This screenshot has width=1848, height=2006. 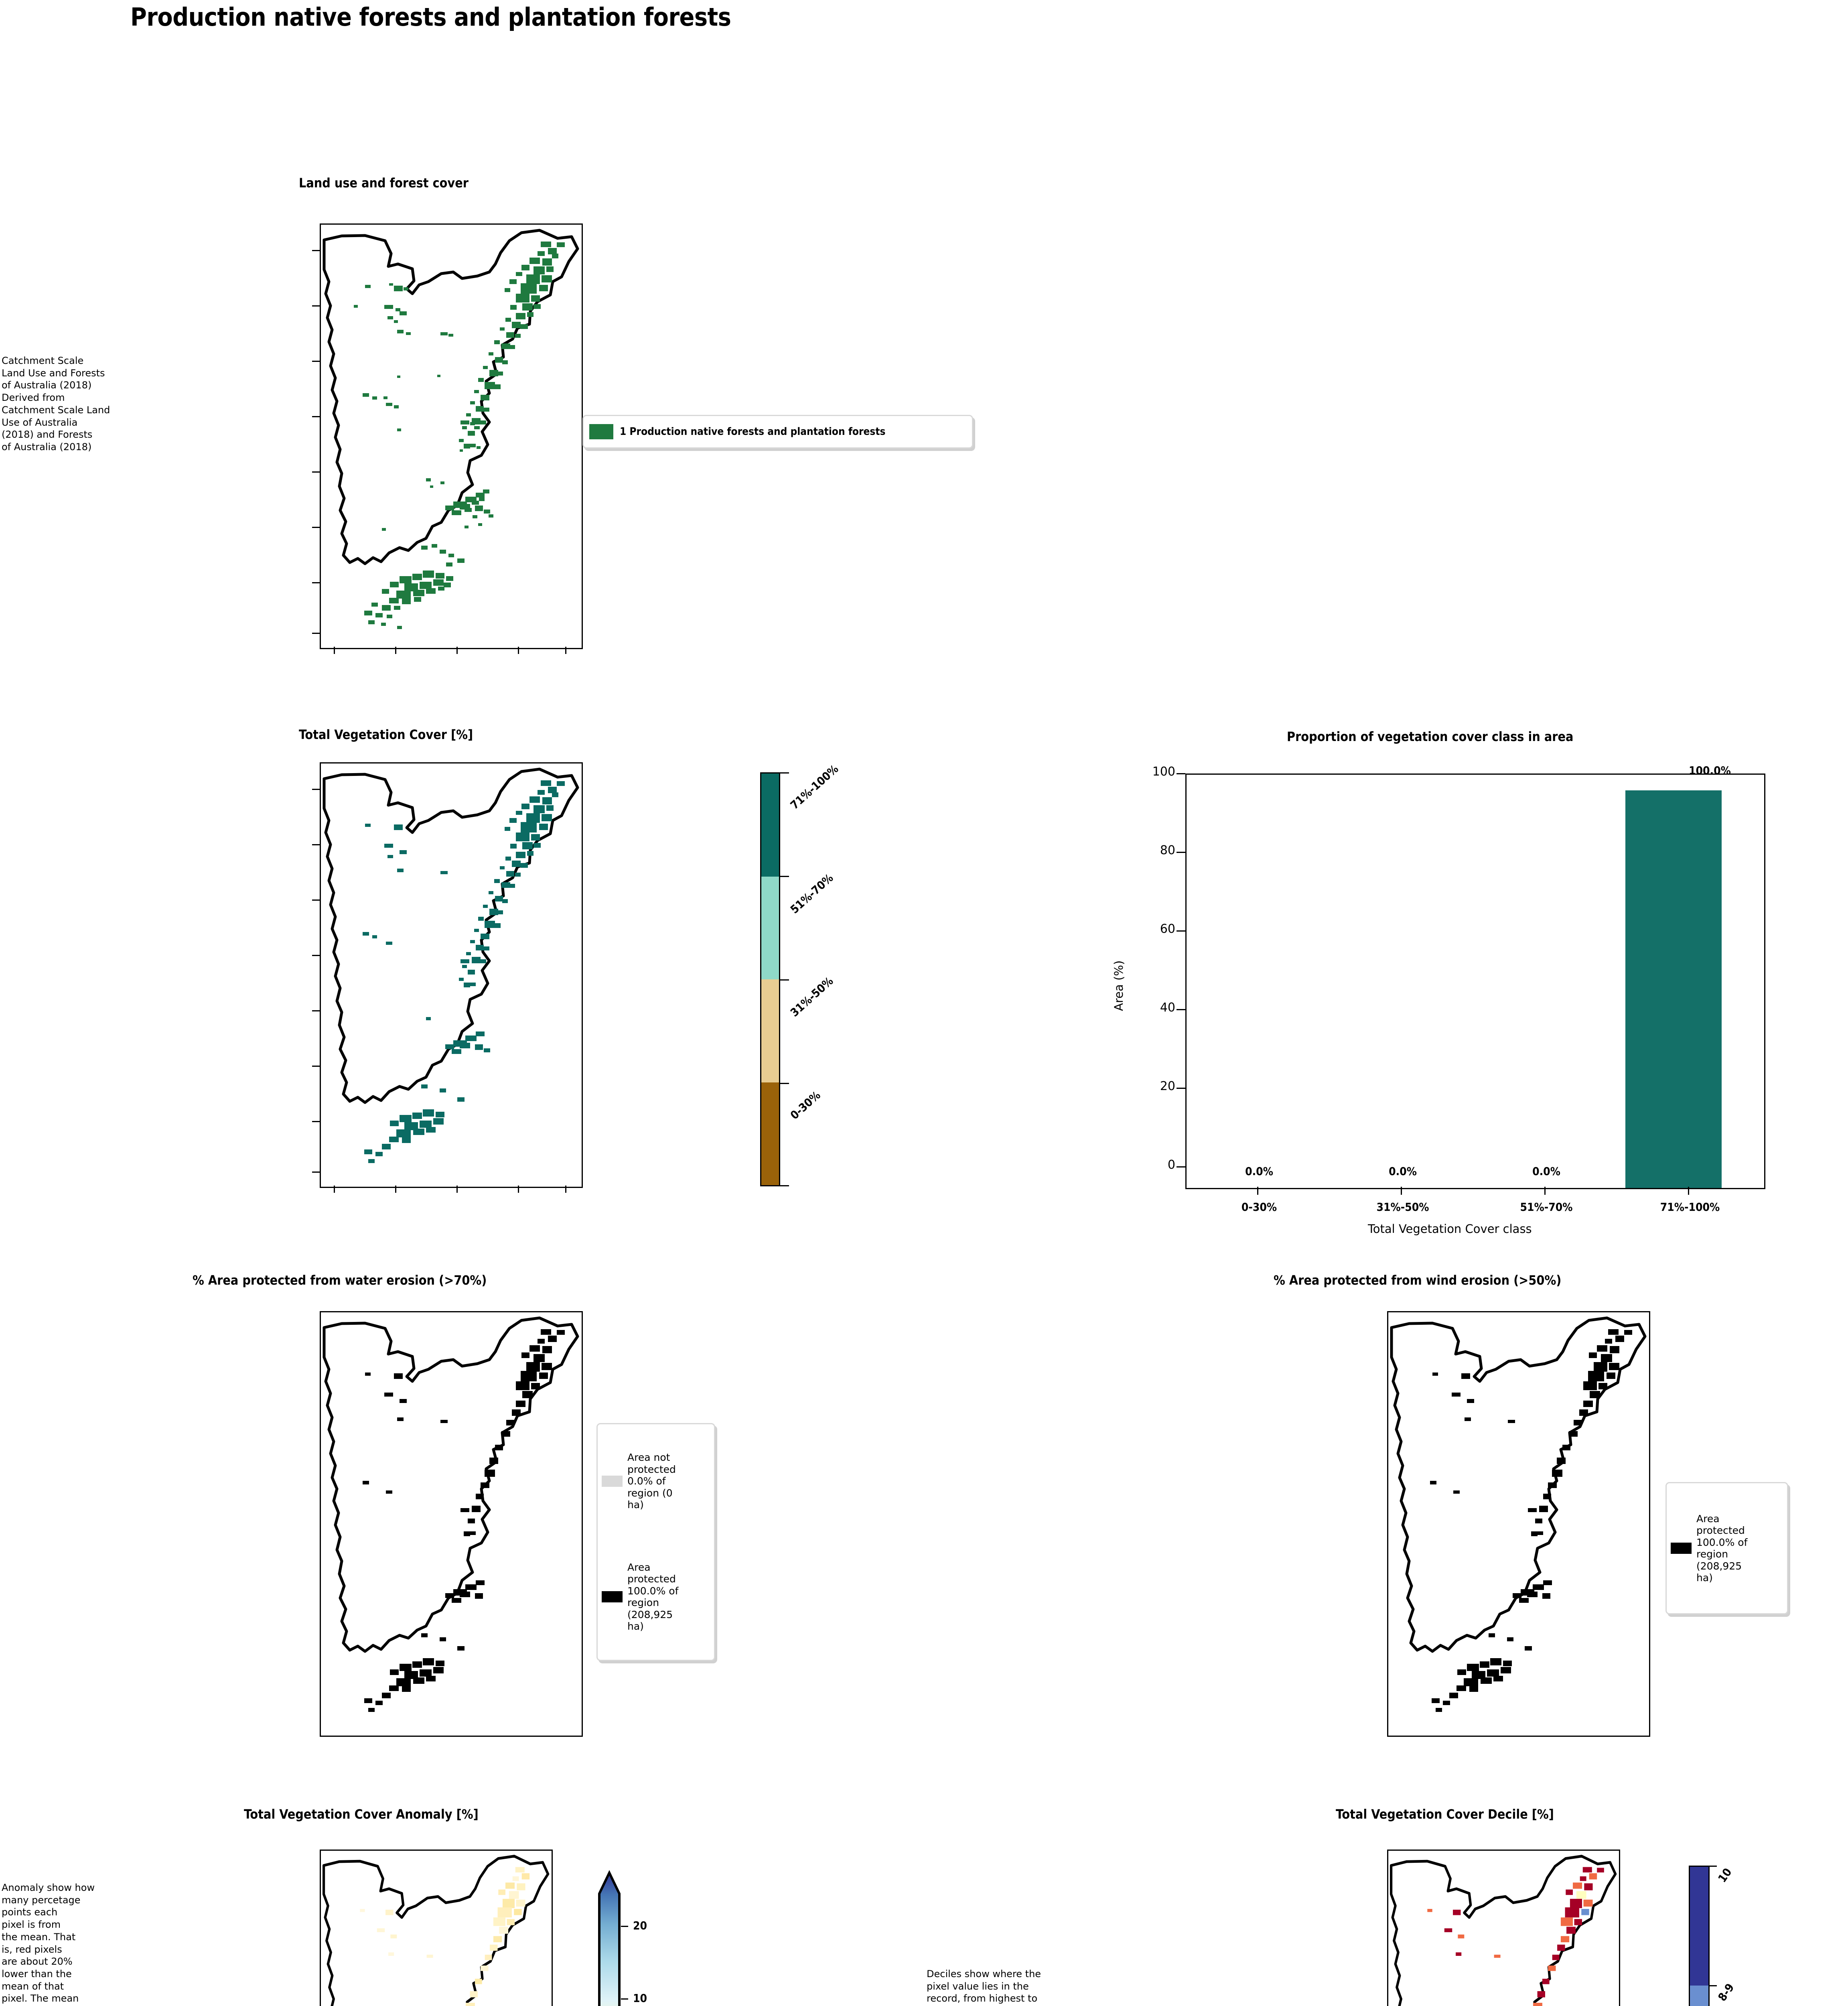 What do you see at coordinates (361, 1814) in the screenshot?
I see `anomaly-panel-title: Total Vegetation Cover Anomaly [%]` at bounding box center [361, 1814].